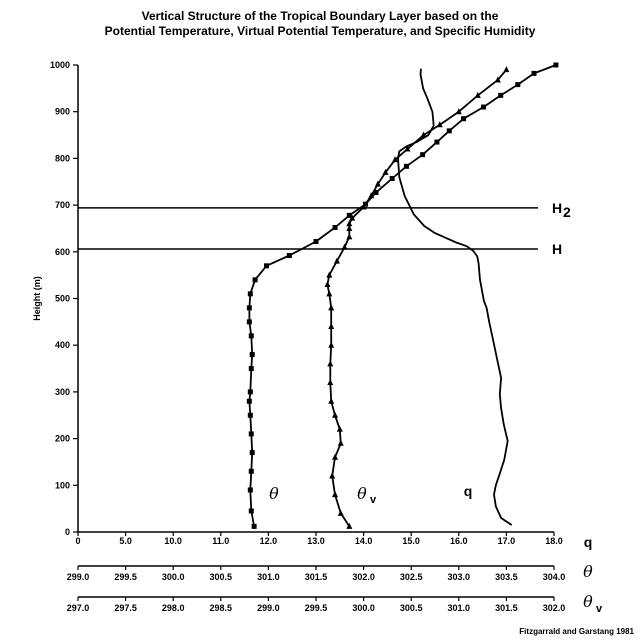 This screenshot has width=640, height=640. Describe the element at coordinates (221, 608) in the screenshot. I see `x-tick-label-theta_v: 298.5` at that location.